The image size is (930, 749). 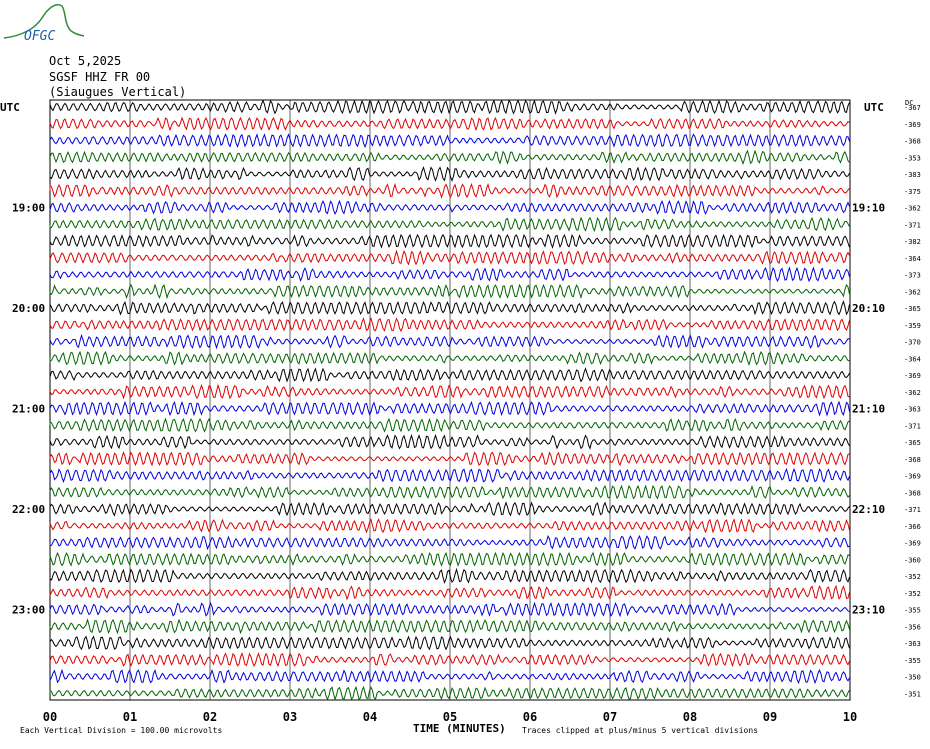 I want to click on left-hour-label: 20:00, so click(x=28, y=308).